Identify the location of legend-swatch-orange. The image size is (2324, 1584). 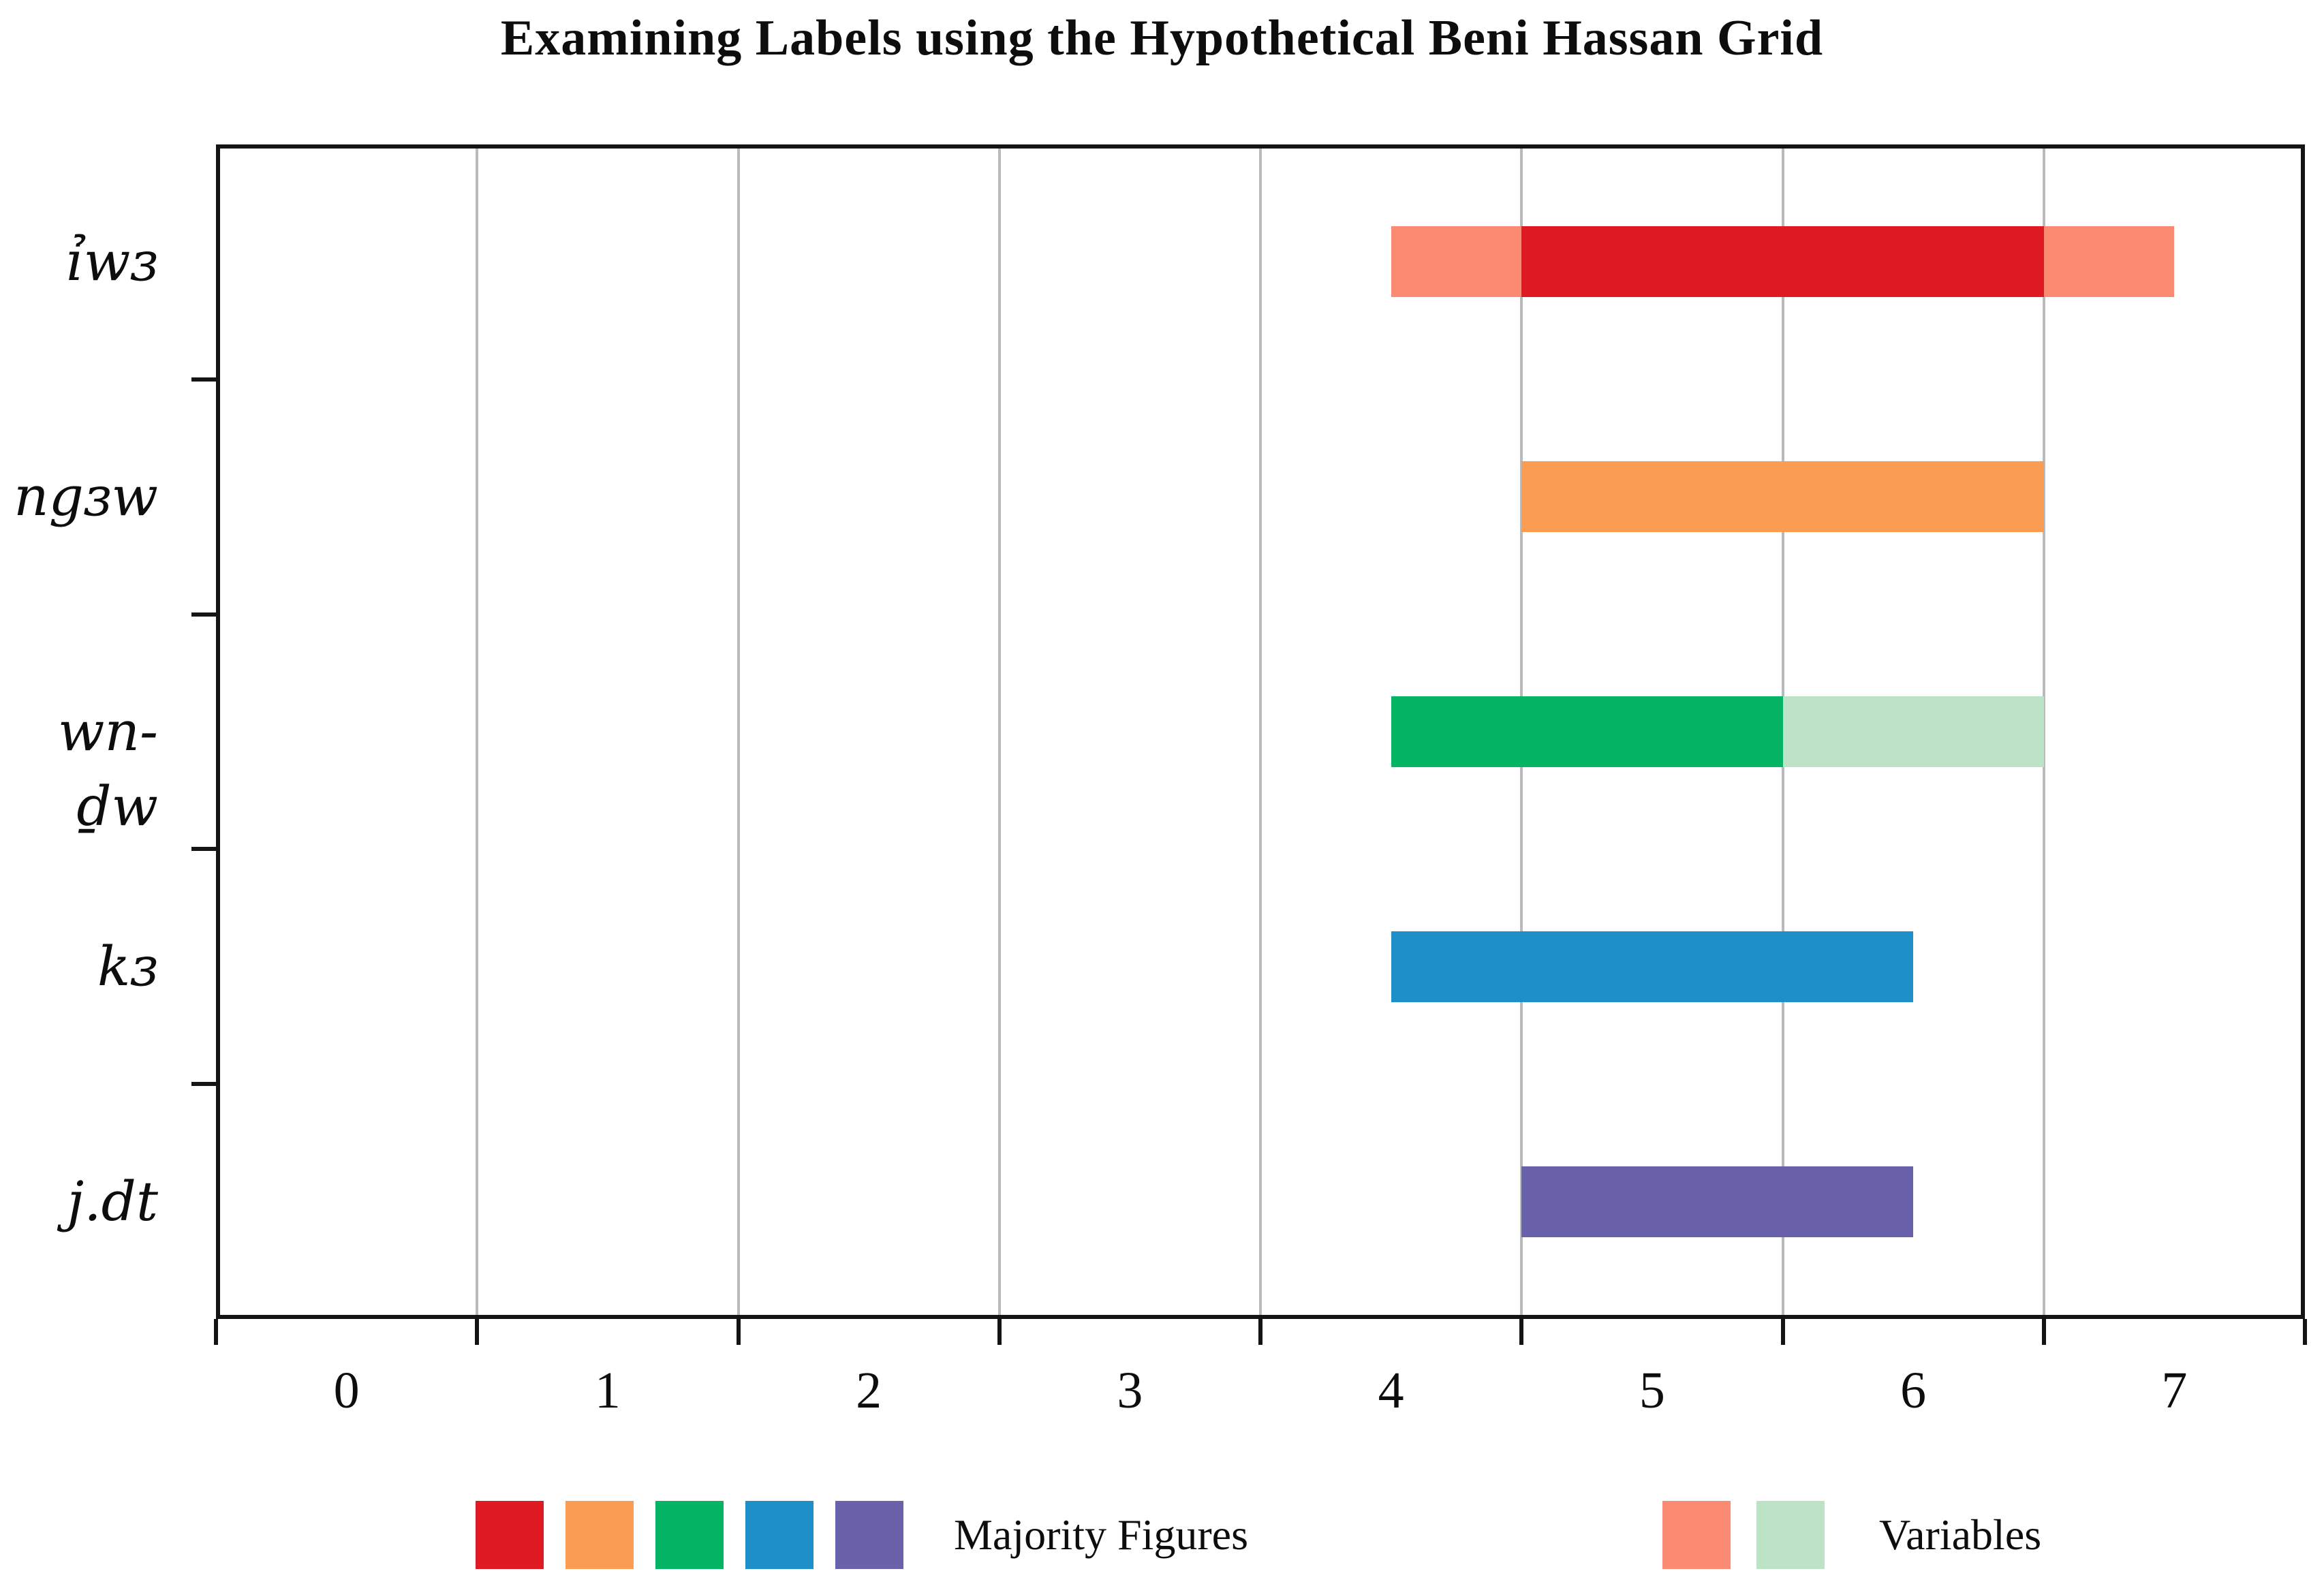
(600, 1535).